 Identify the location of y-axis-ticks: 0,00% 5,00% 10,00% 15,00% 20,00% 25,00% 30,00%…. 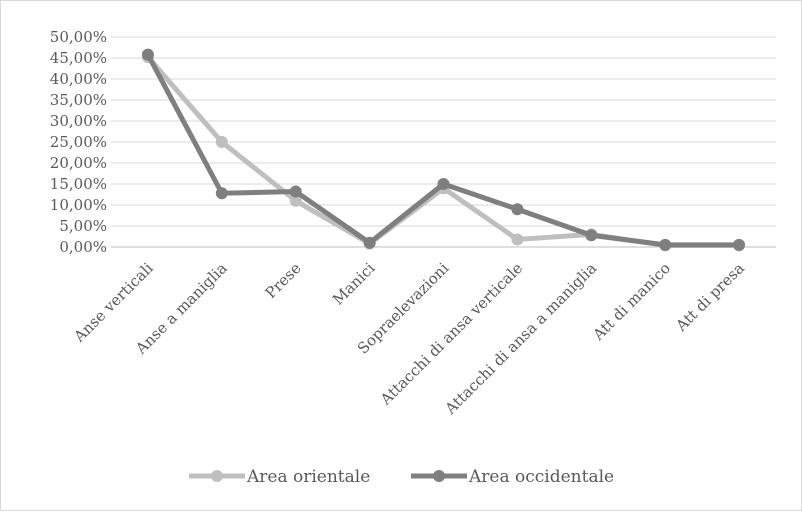
(78, 142).